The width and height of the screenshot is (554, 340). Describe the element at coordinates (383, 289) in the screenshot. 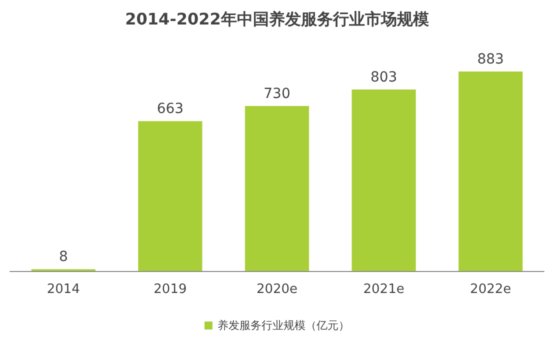

I see `x-tick-label: 2021e` at that location.